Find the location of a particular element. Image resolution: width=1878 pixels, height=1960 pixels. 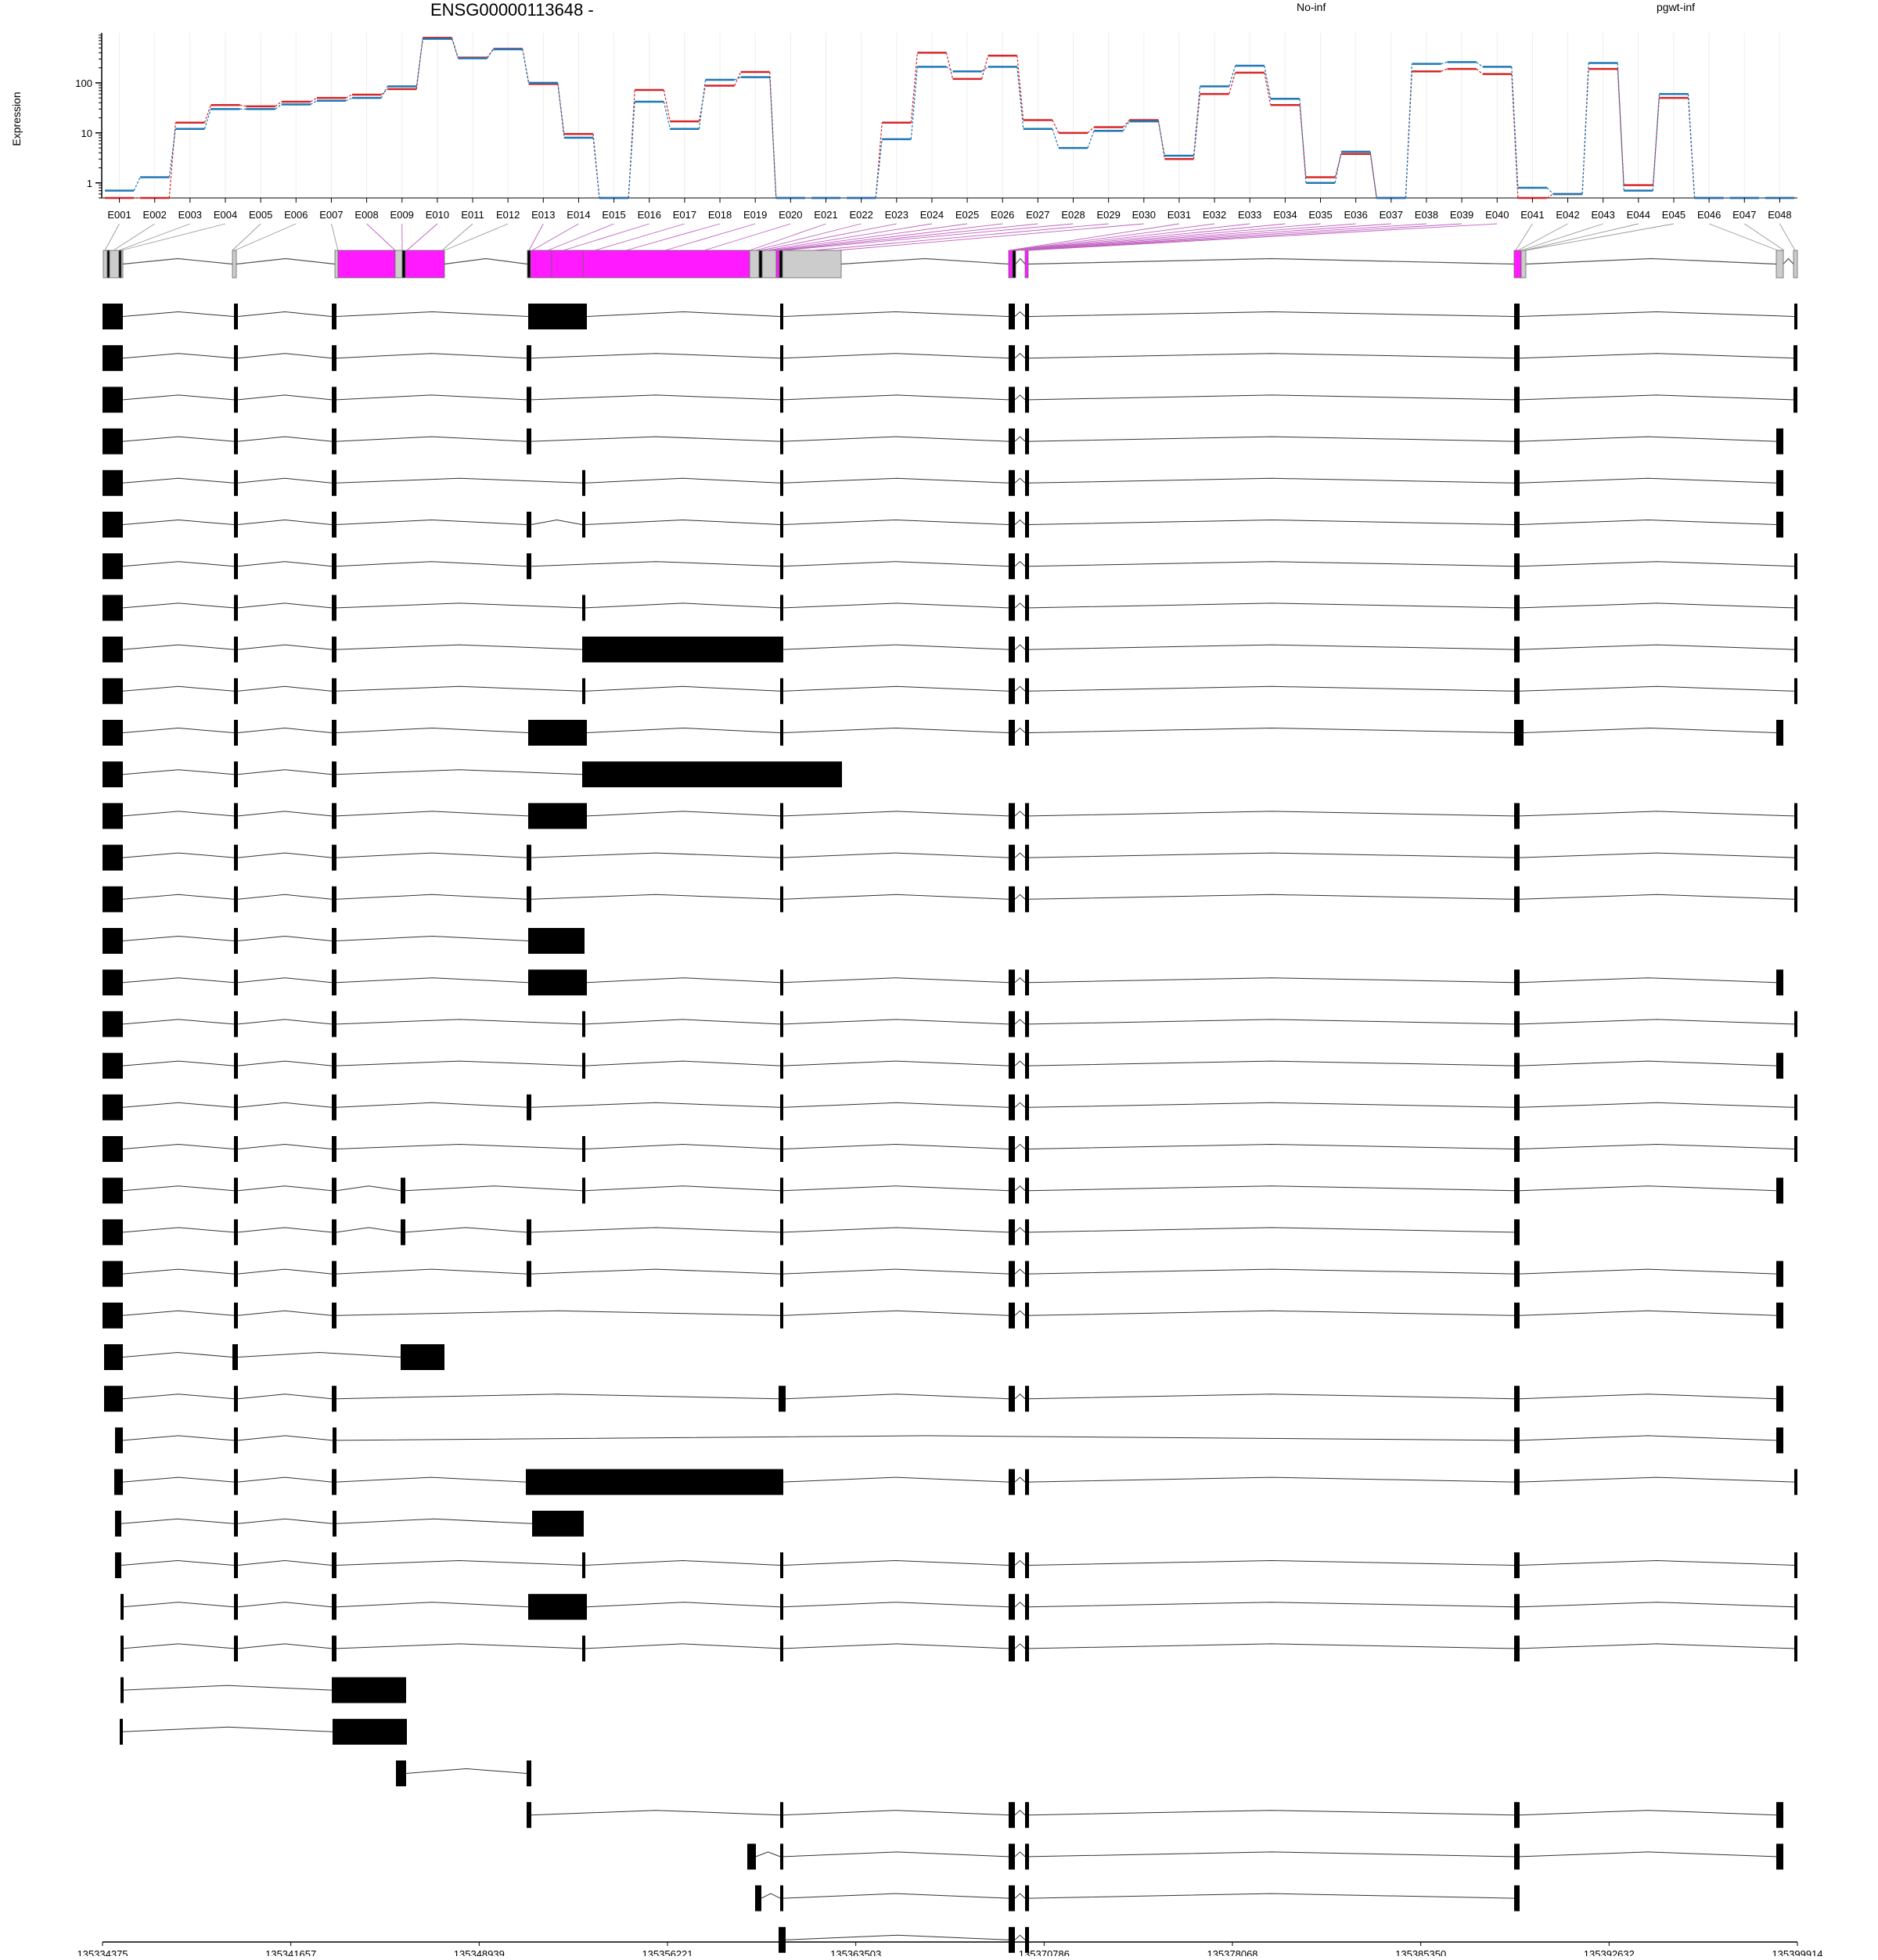

exon-label: E026 is located at coordinates (1002, 215).